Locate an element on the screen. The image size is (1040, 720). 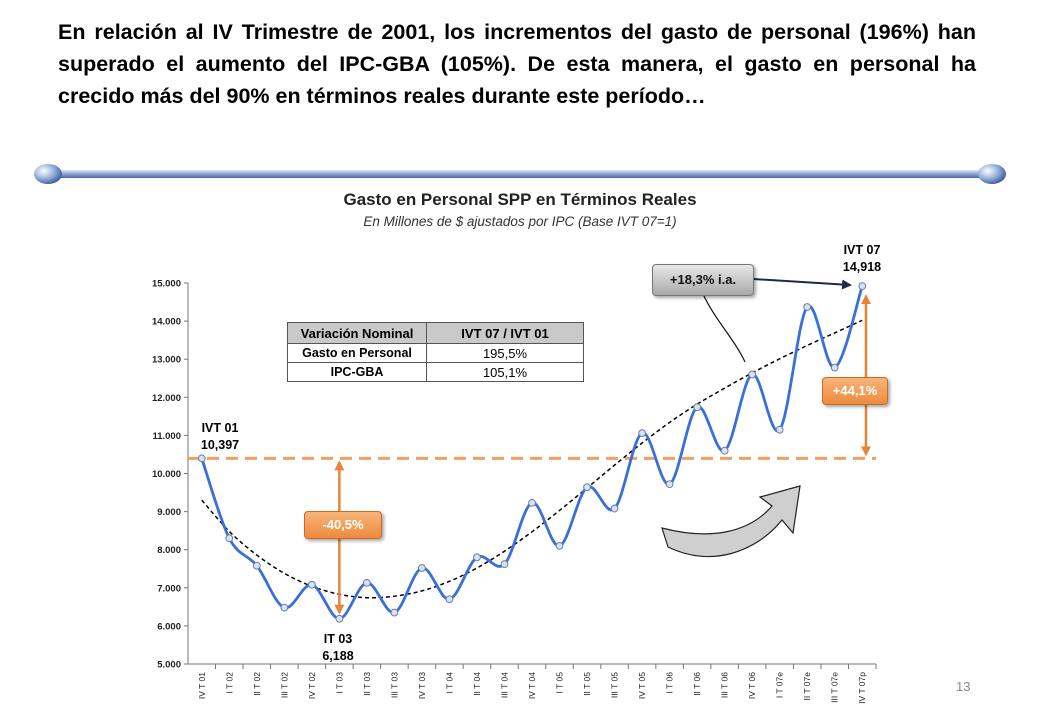
y-tick-label: 9.000 is located at coordinates (169, 512).